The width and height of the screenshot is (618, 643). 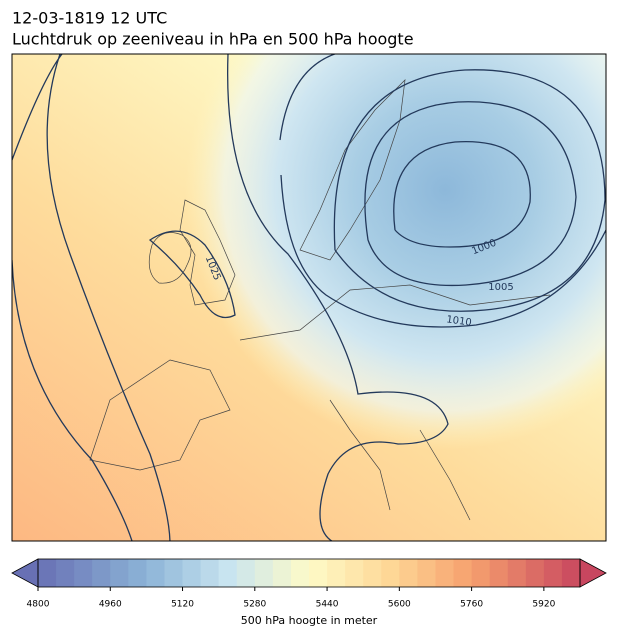 What do you see at coordinates (38, 605) in the screenshot?
I see `colorbar-tick-label: 4800` at bounding box center [38, 605].